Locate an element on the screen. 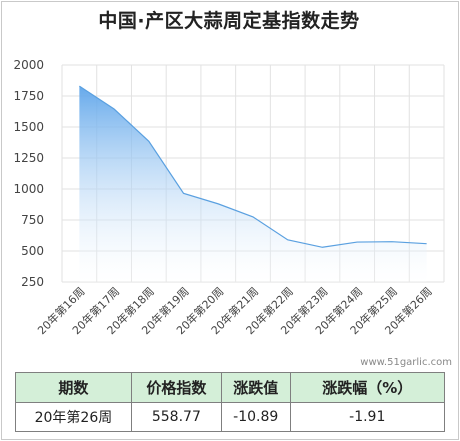  cell-period: 20年第26周 is located at coordinates (73, 417).